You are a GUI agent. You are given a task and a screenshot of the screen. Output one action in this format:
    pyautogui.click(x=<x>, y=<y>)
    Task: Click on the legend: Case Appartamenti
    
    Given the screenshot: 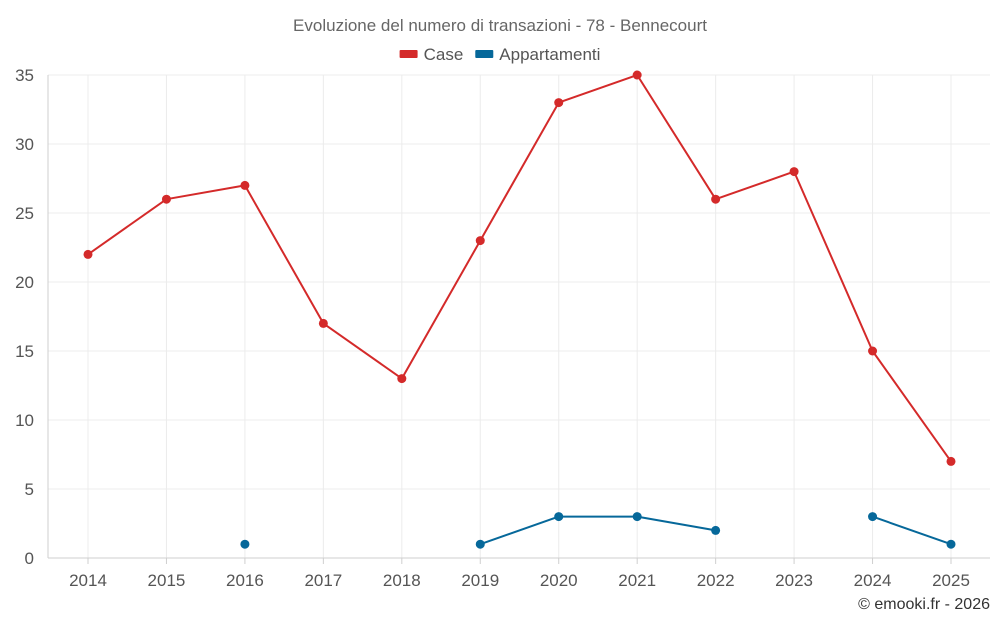 What is the action you would take?
    pyautogui.click(x=500, y=54)
    